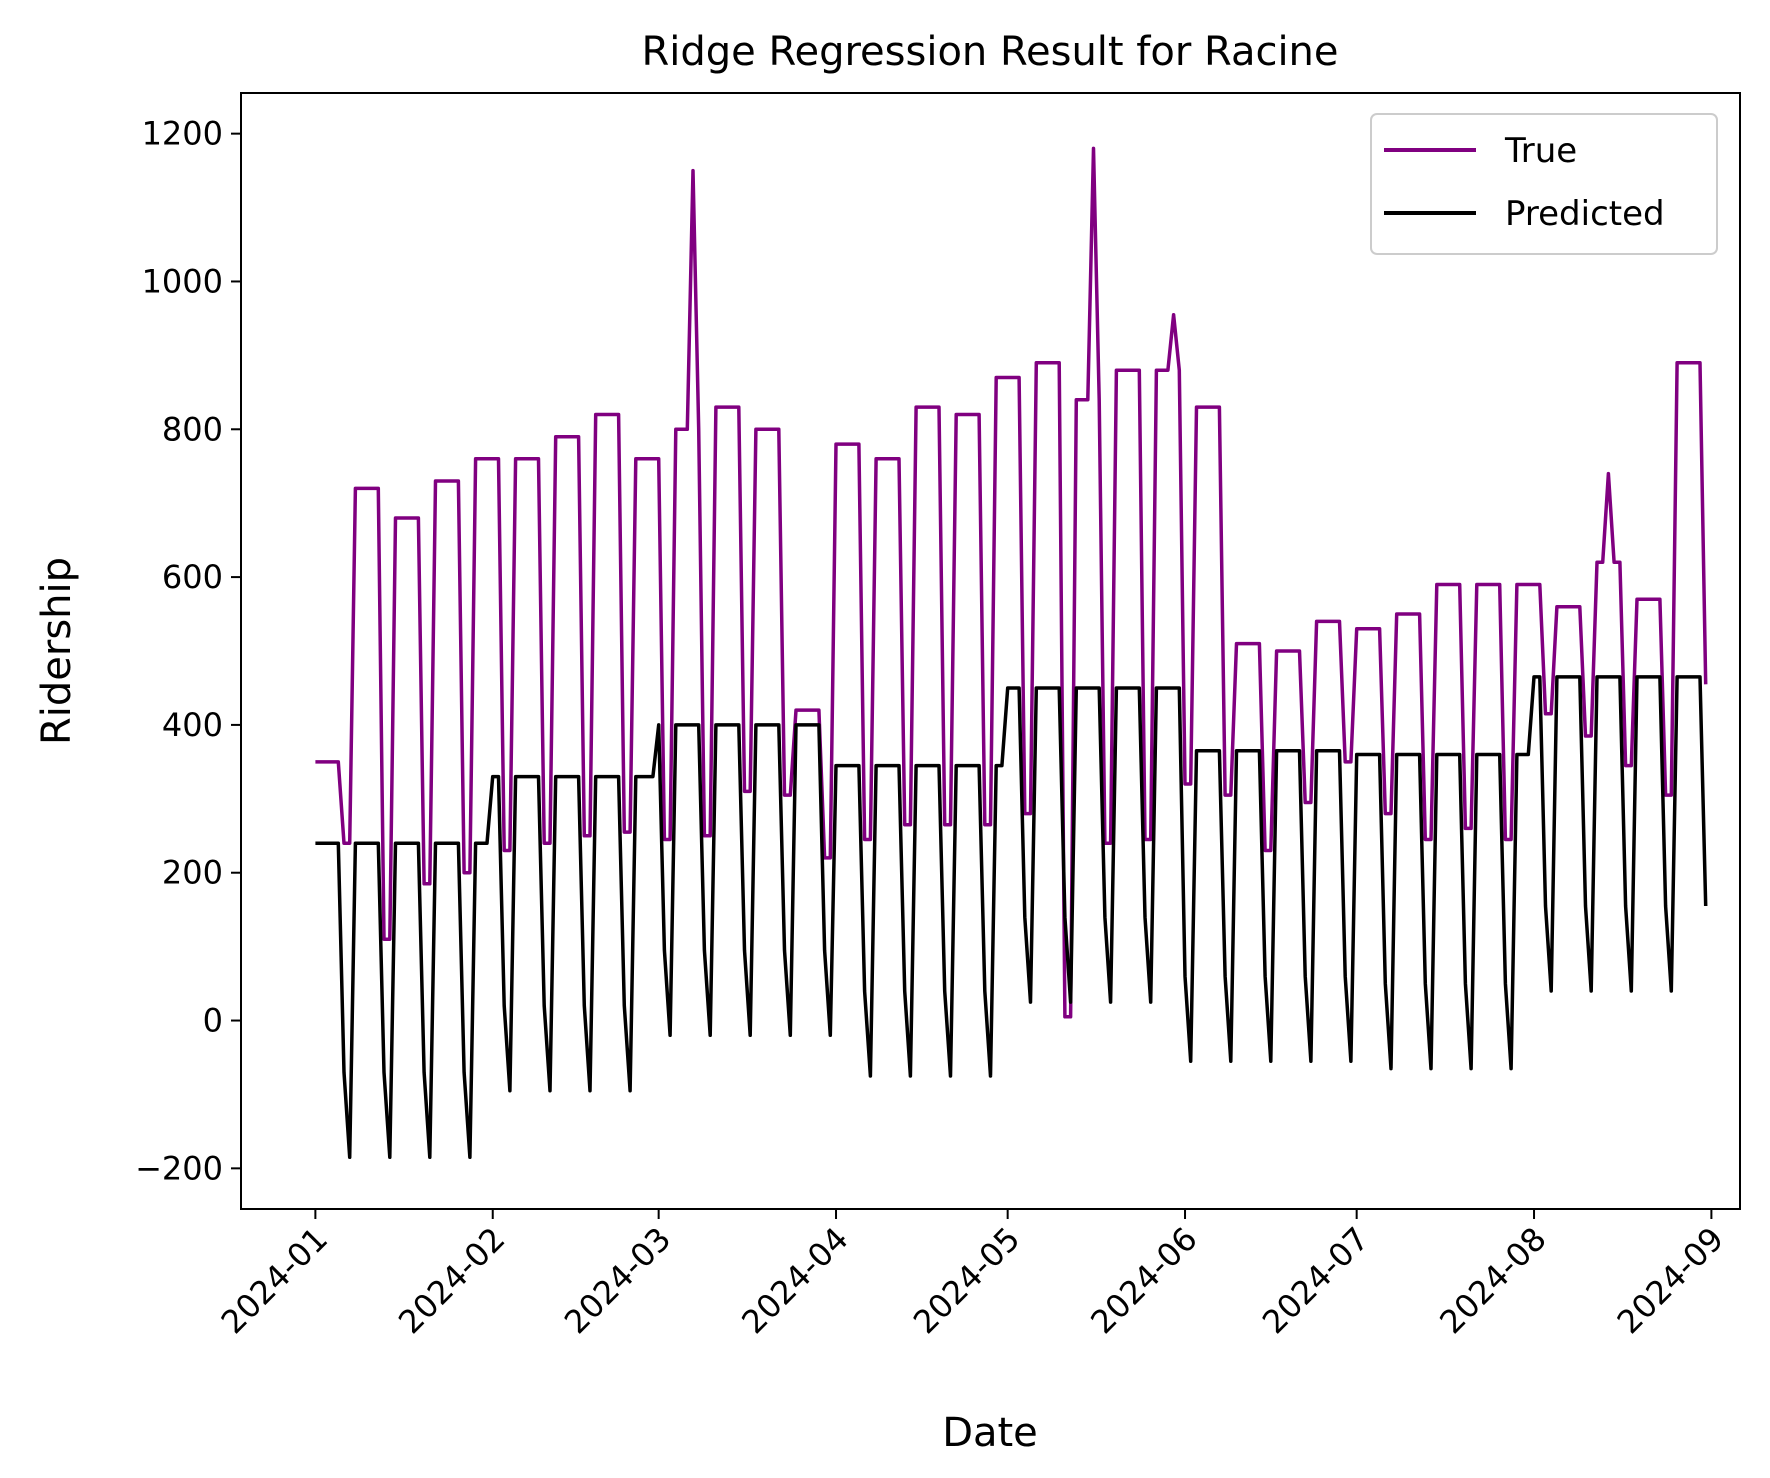 The height and width of the screenshot is (1478, 1770). What do you see at coordinates (182, 281) in the screenshot?
I see `y-tick-label: 1000` at bounding box center [182, 281].